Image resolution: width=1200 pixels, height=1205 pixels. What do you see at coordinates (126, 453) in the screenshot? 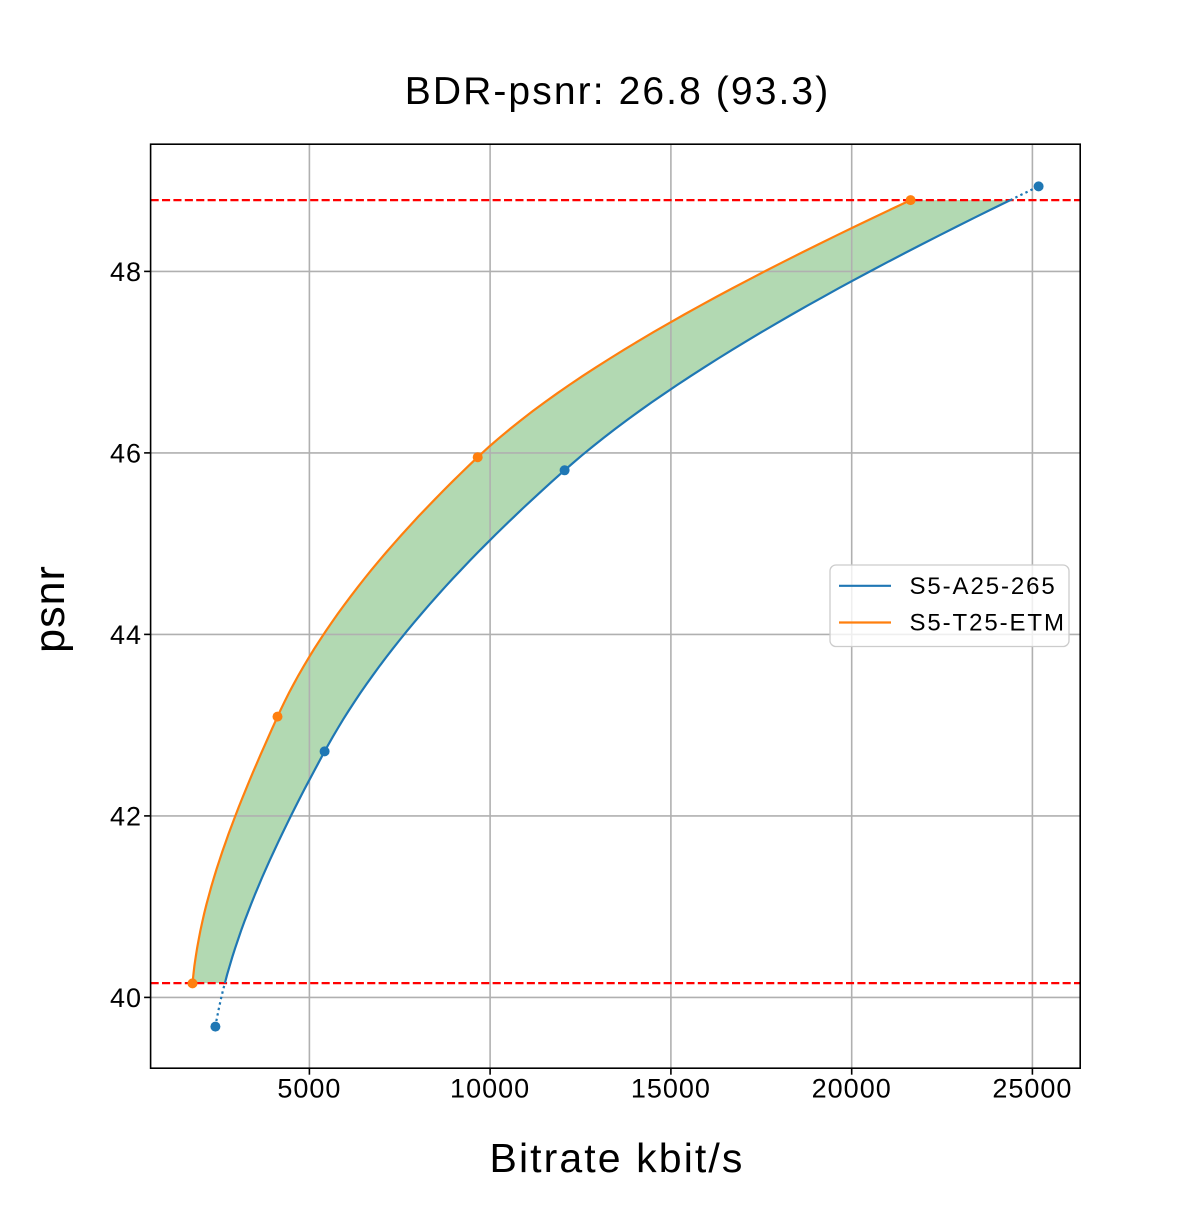
I see `svg-text: 46` at bounding box center [126, 453].